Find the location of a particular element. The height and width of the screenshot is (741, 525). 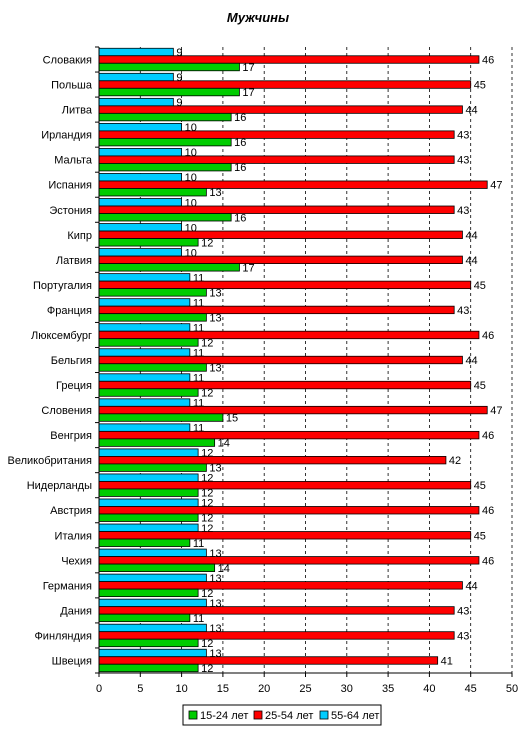

legend-box is located at coordinates (282, 715).